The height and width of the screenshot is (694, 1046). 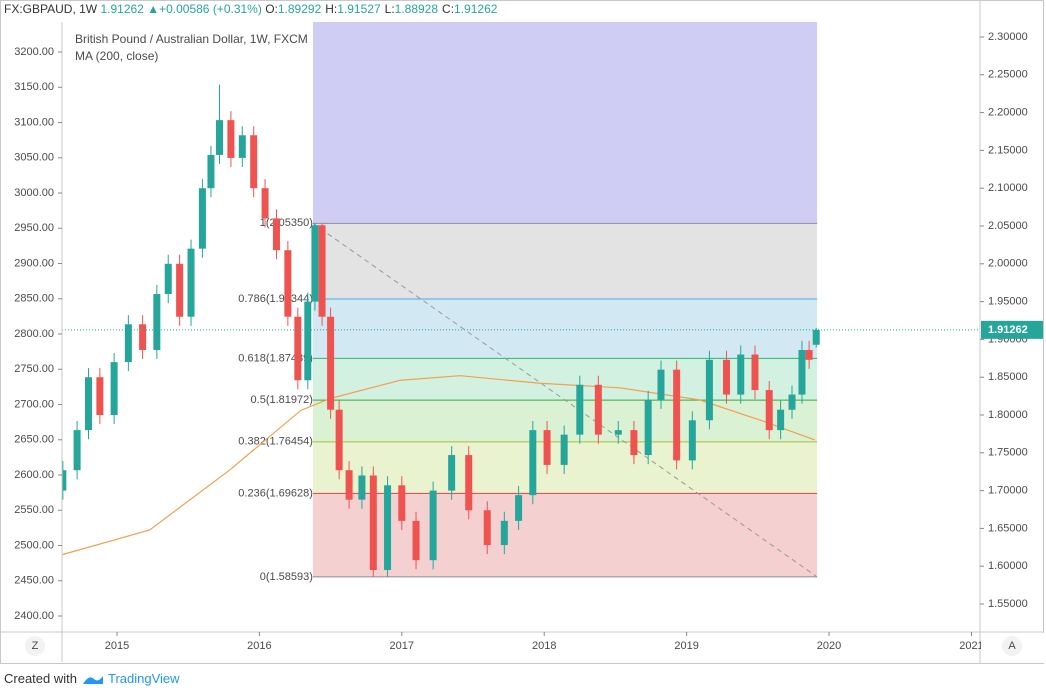 I want to click on ohlc-value: 1.89292, so click(x=299, y=9).